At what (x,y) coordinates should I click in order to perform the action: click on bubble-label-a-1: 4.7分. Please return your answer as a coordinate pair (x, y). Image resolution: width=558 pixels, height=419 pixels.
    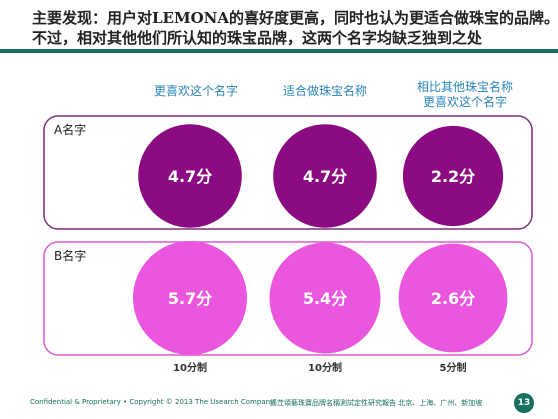
    Looking at the image, I should click on (190, 176).